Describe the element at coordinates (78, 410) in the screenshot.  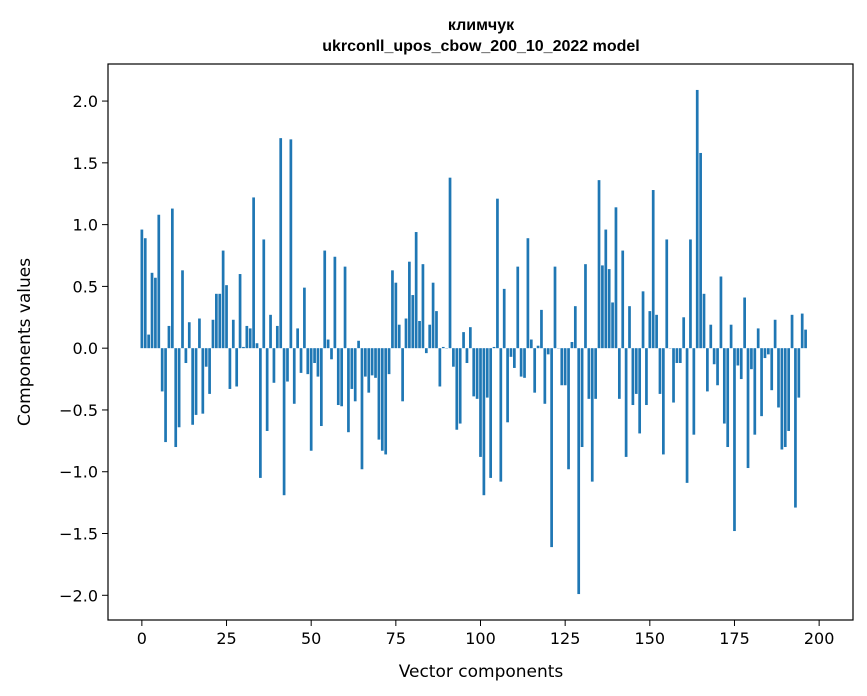
I see `y-tick-label: −0.5` at that location.